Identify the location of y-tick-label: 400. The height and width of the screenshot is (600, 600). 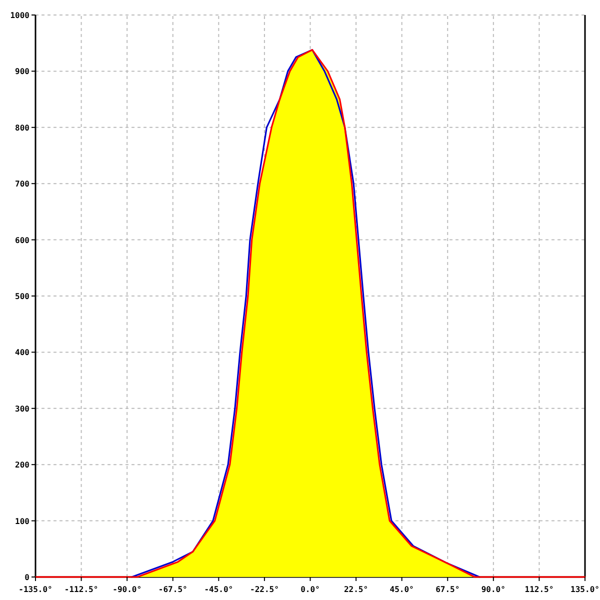
(22, 353).